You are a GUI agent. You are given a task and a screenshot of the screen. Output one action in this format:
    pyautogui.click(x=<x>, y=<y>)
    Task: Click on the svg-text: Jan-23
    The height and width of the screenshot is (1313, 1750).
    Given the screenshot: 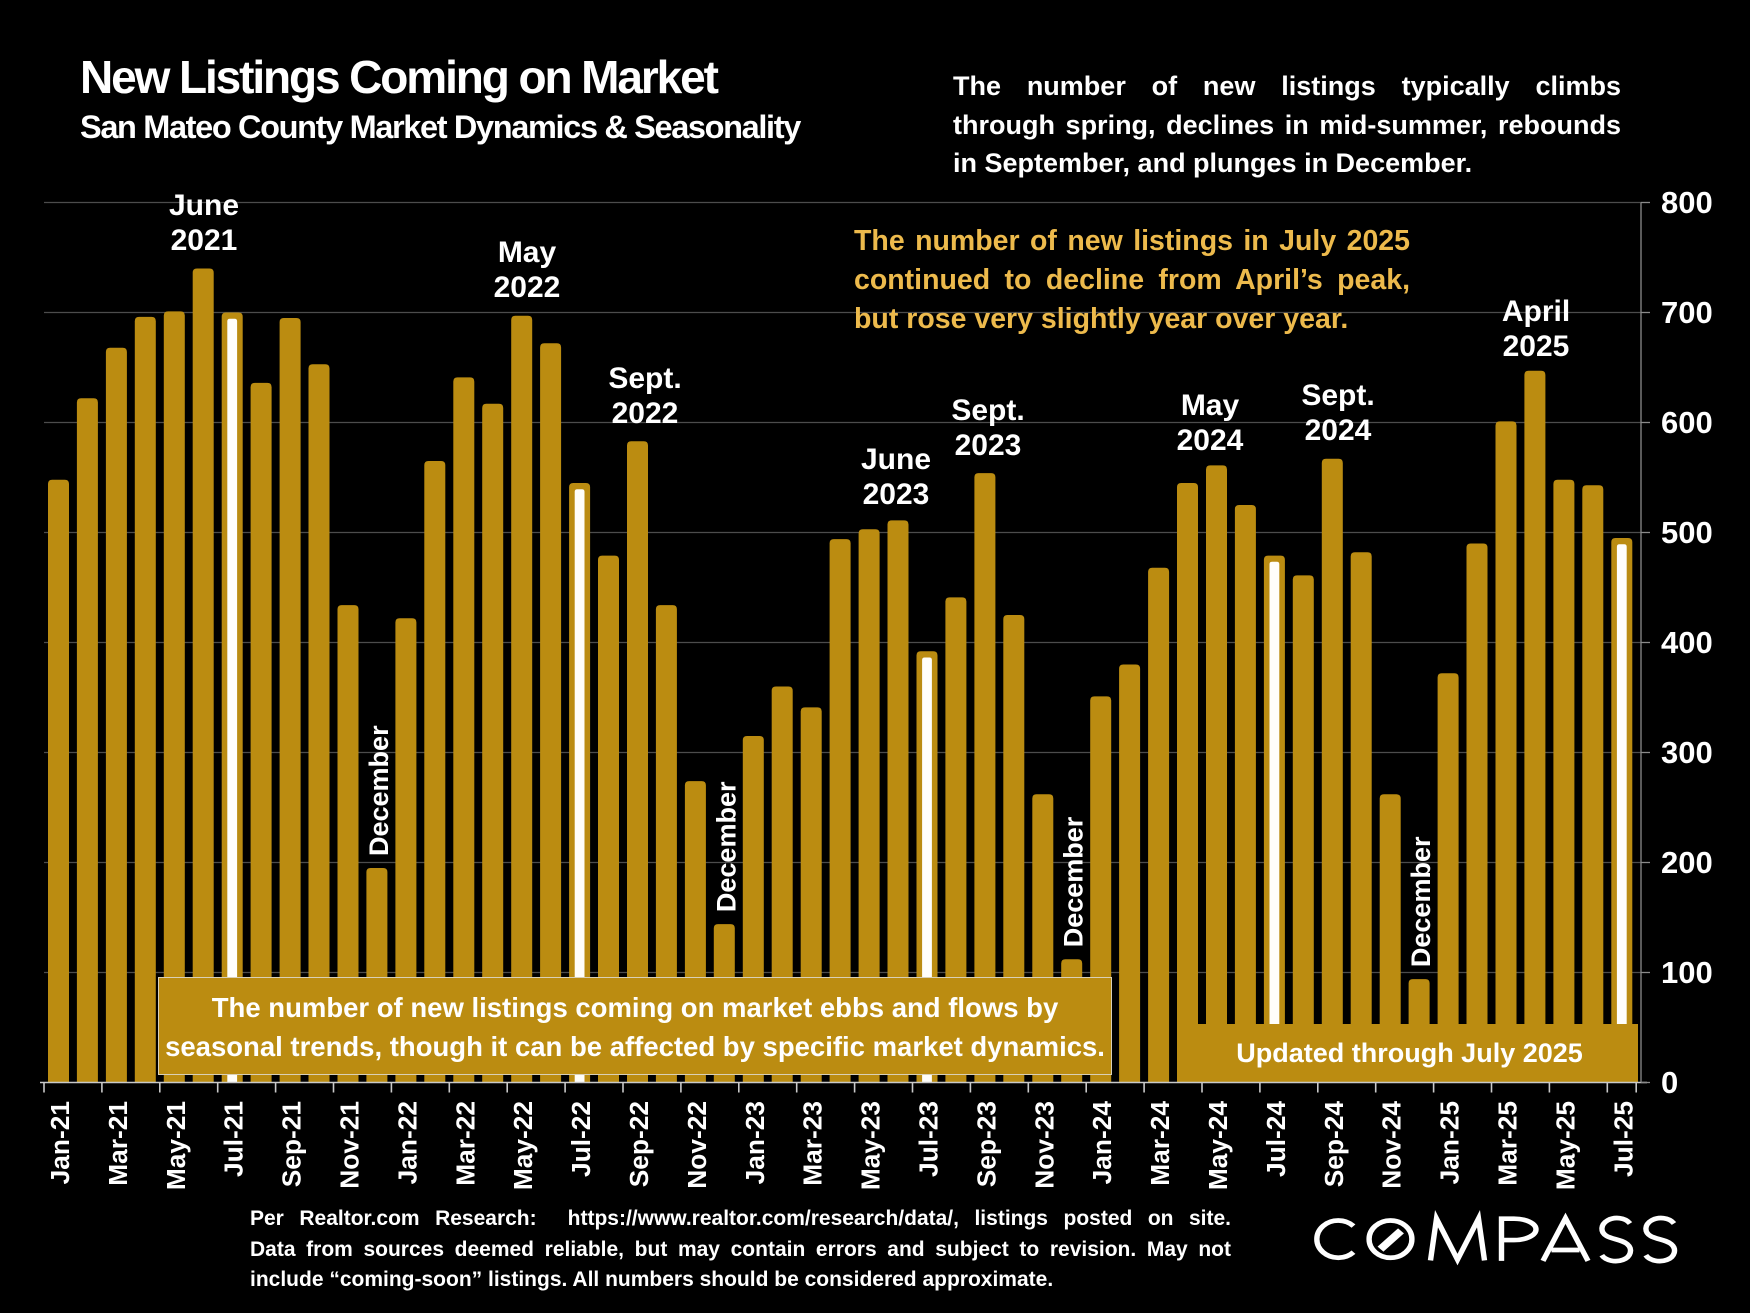 What is the action you would take?
    pyautogui.click(x=755, y=1142)
    